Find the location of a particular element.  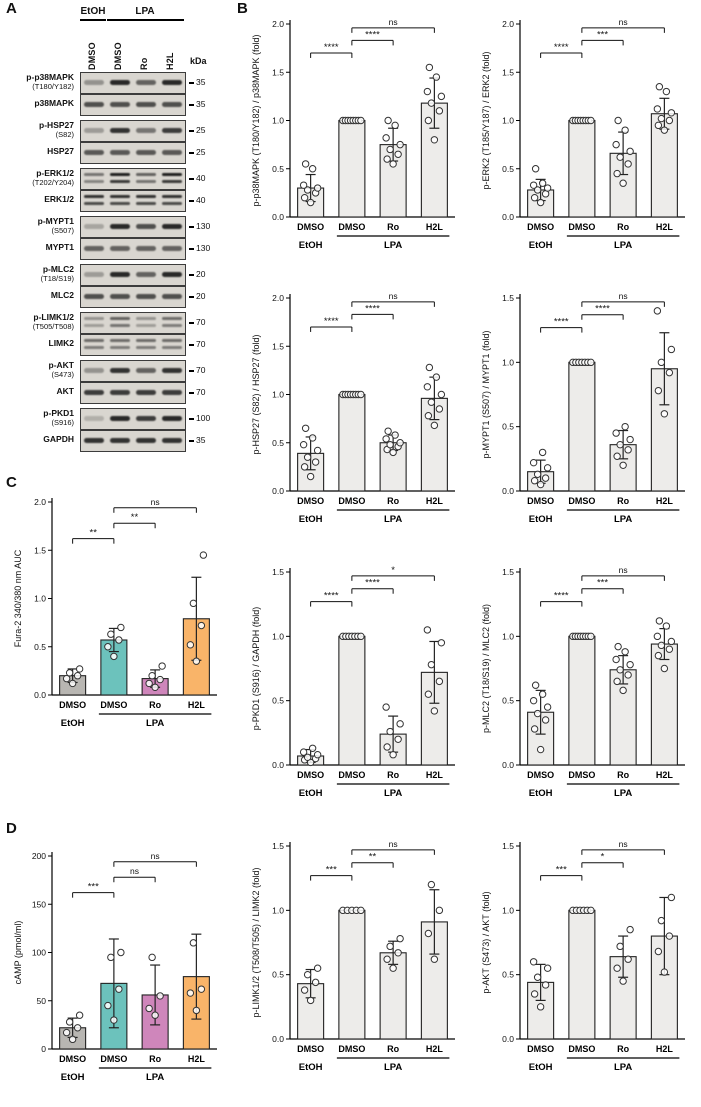

blot-row-label: ERK1/2 is located at coordinates (41, 200).